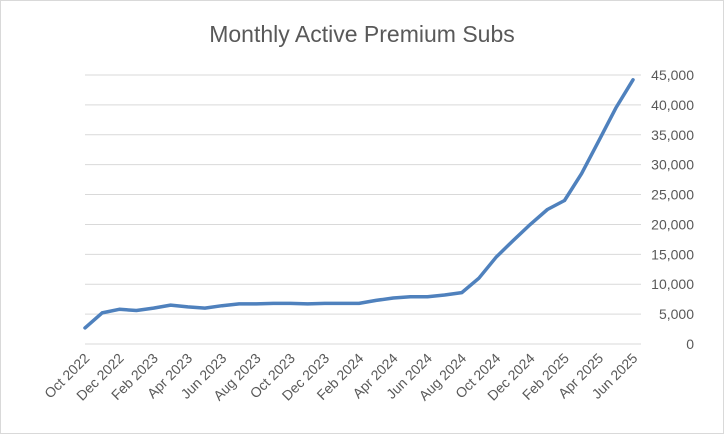 Image resolution: width=724 pixels, height=434 pixels. I want to click on y-tick-label: 30,000, so click(672, 165).